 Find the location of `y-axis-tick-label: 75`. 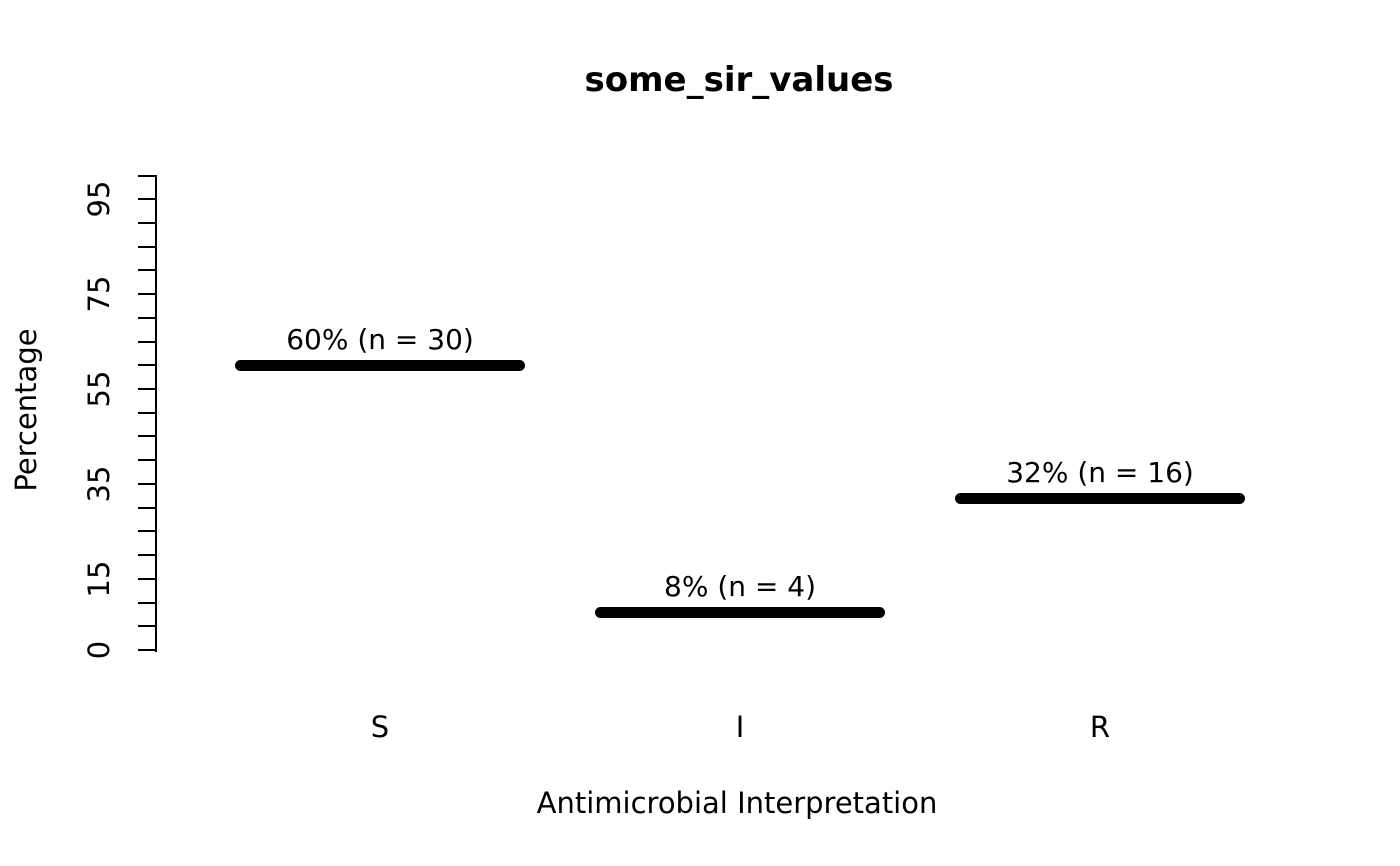

y-axis-tick-label: 75 is located at coordinates (99, 294).